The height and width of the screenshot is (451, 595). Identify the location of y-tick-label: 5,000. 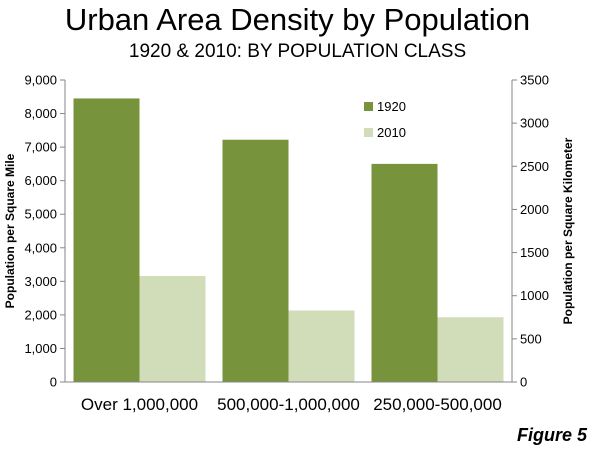
(40, 214).